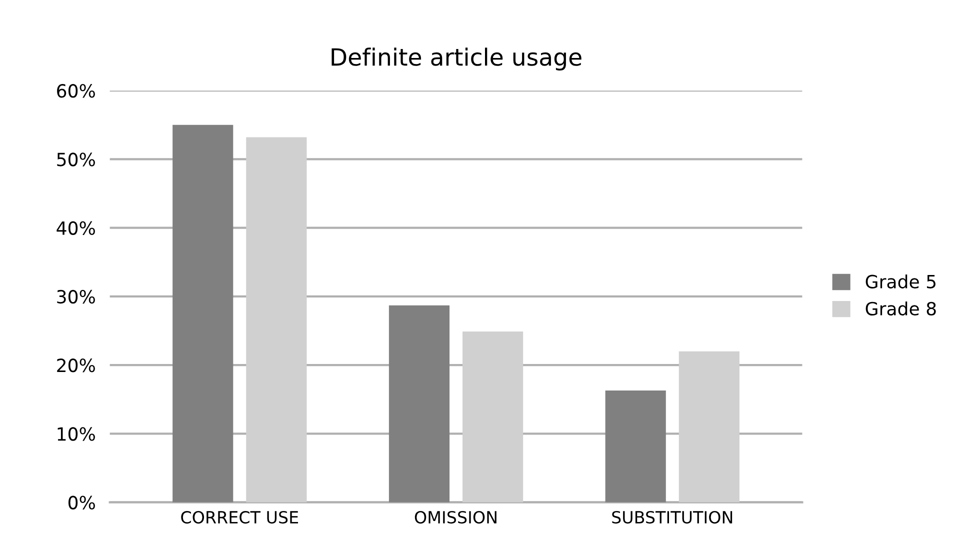  I want to click on x-tick-label: OMISSION, so click(455, 517).